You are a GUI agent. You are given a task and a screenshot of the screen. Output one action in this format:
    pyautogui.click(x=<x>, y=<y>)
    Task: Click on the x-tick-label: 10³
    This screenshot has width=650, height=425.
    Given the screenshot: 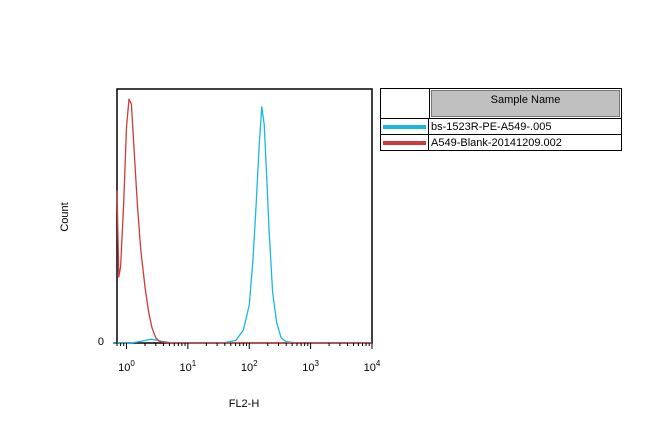 What is the action you would take?
    pyautogui.click(x=310, y=366)
    